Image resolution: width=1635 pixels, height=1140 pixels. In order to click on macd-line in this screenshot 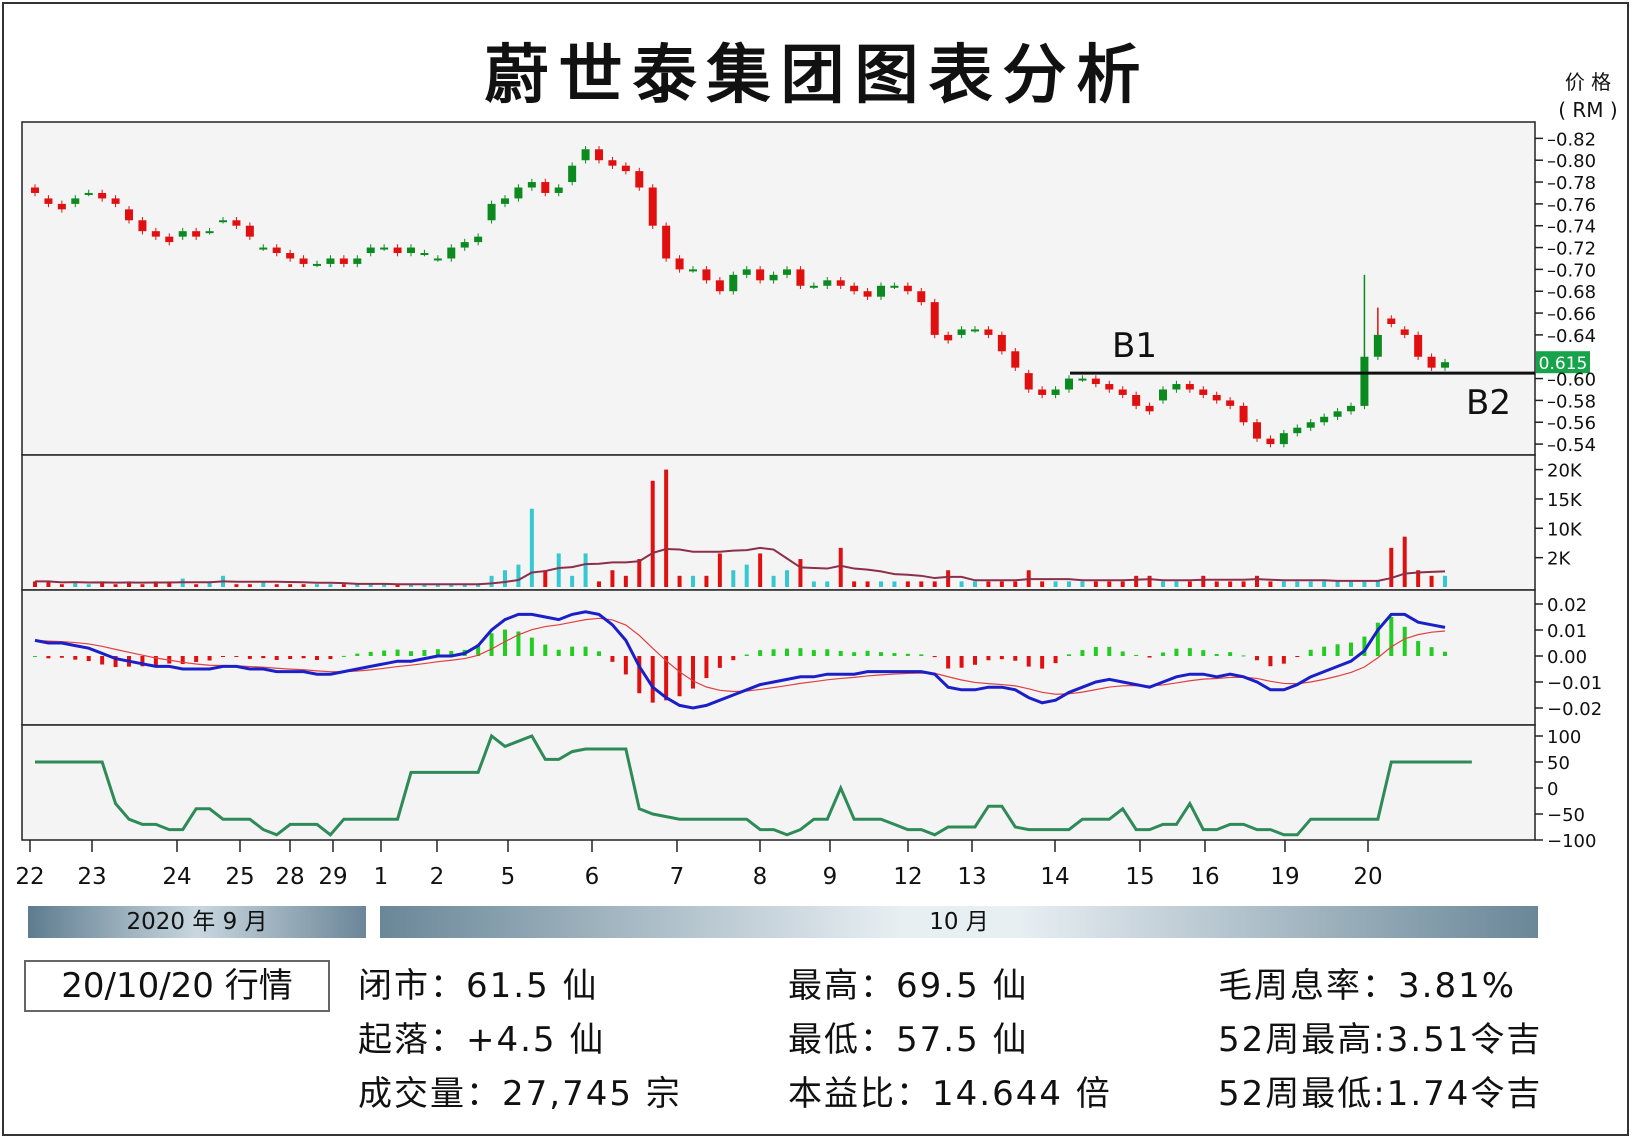, I will do `click(740, 660)`.